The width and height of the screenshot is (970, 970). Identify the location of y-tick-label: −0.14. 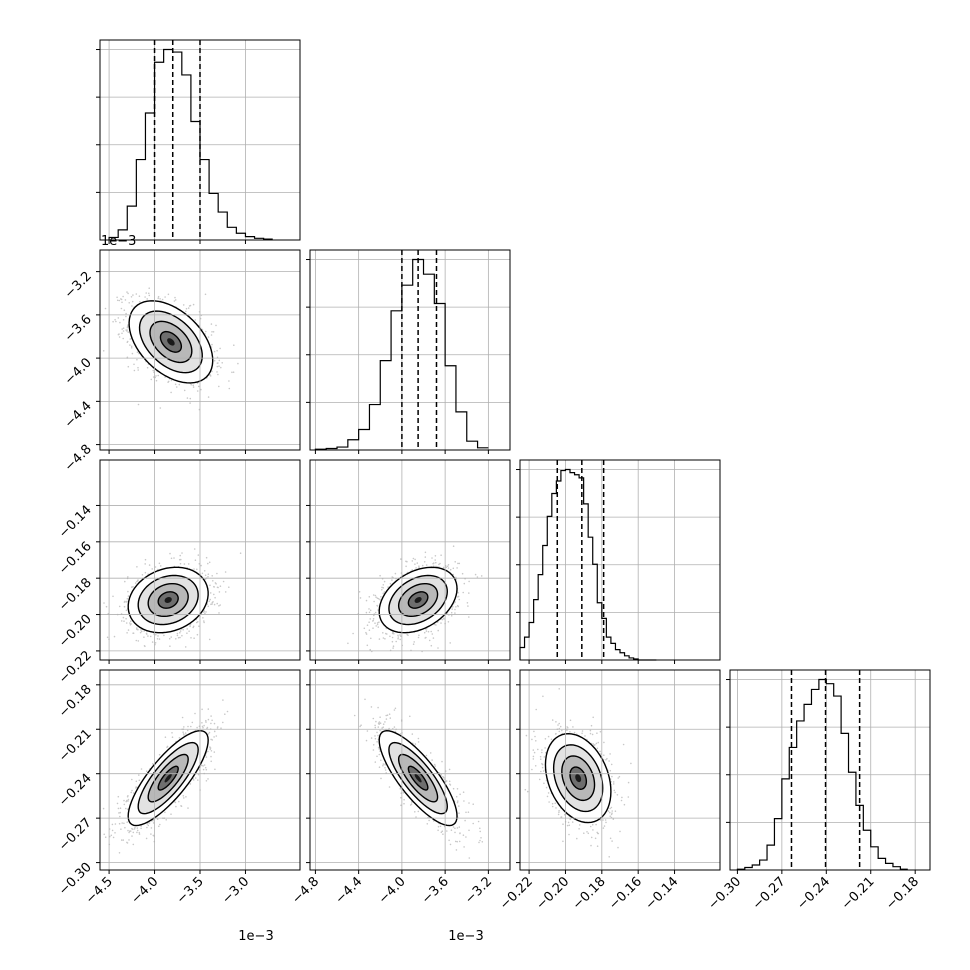
(75, 522).